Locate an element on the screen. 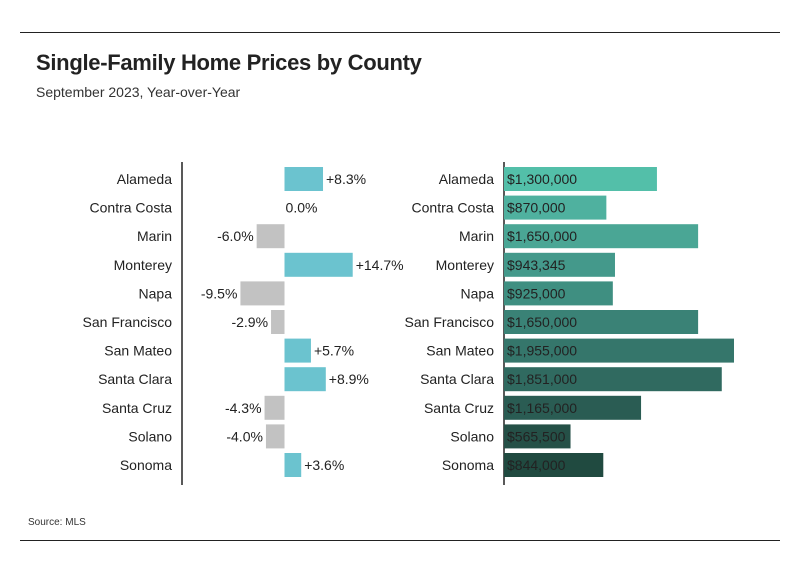  pct-bar-san-francisco is located at coordinates (278, 322).